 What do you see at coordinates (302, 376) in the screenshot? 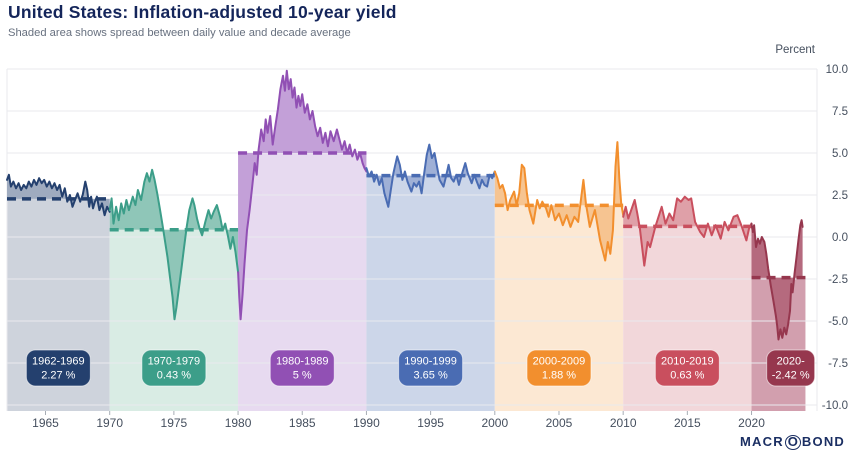
I see `decade-badge-average: 5 %` at bounding box center [302, 376].